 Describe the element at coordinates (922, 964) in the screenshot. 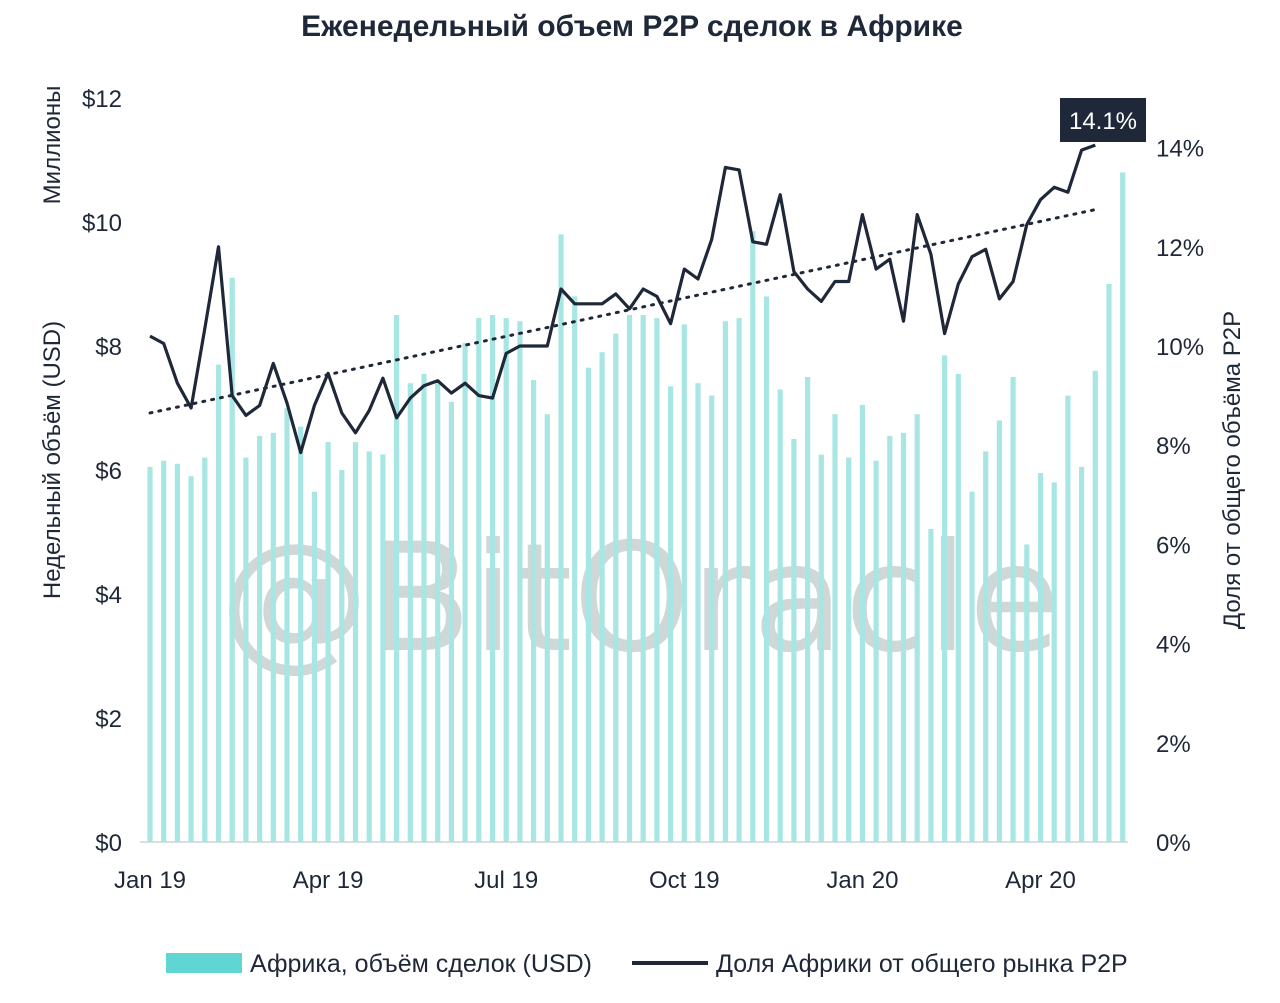

I see `legend-label-share: Доля Африки от общего рынка P2P` at that location.